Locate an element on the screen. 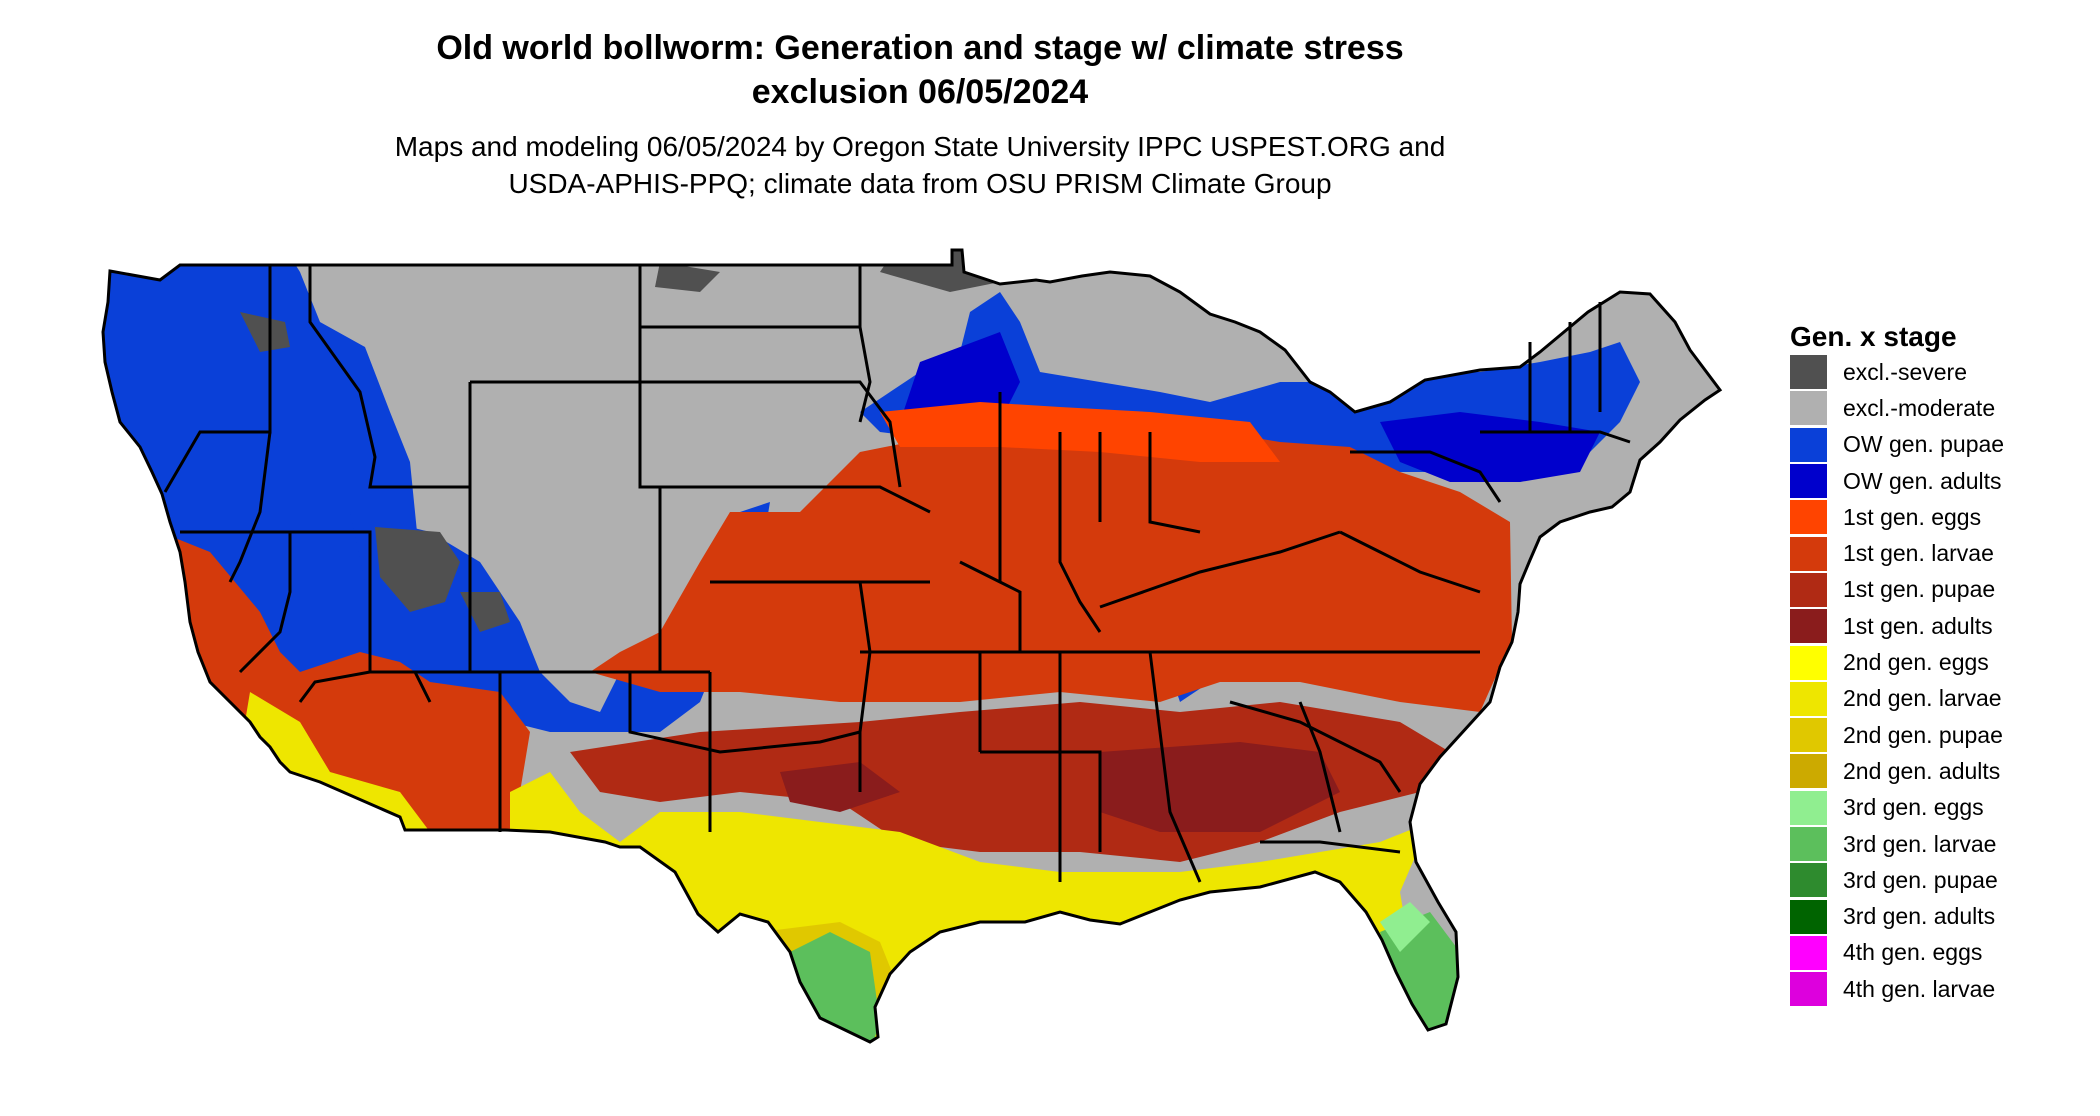 This screenshot has width=2100, height=1116. legend-label: 3rd gen. adults is located at coordinates (1919, 916).